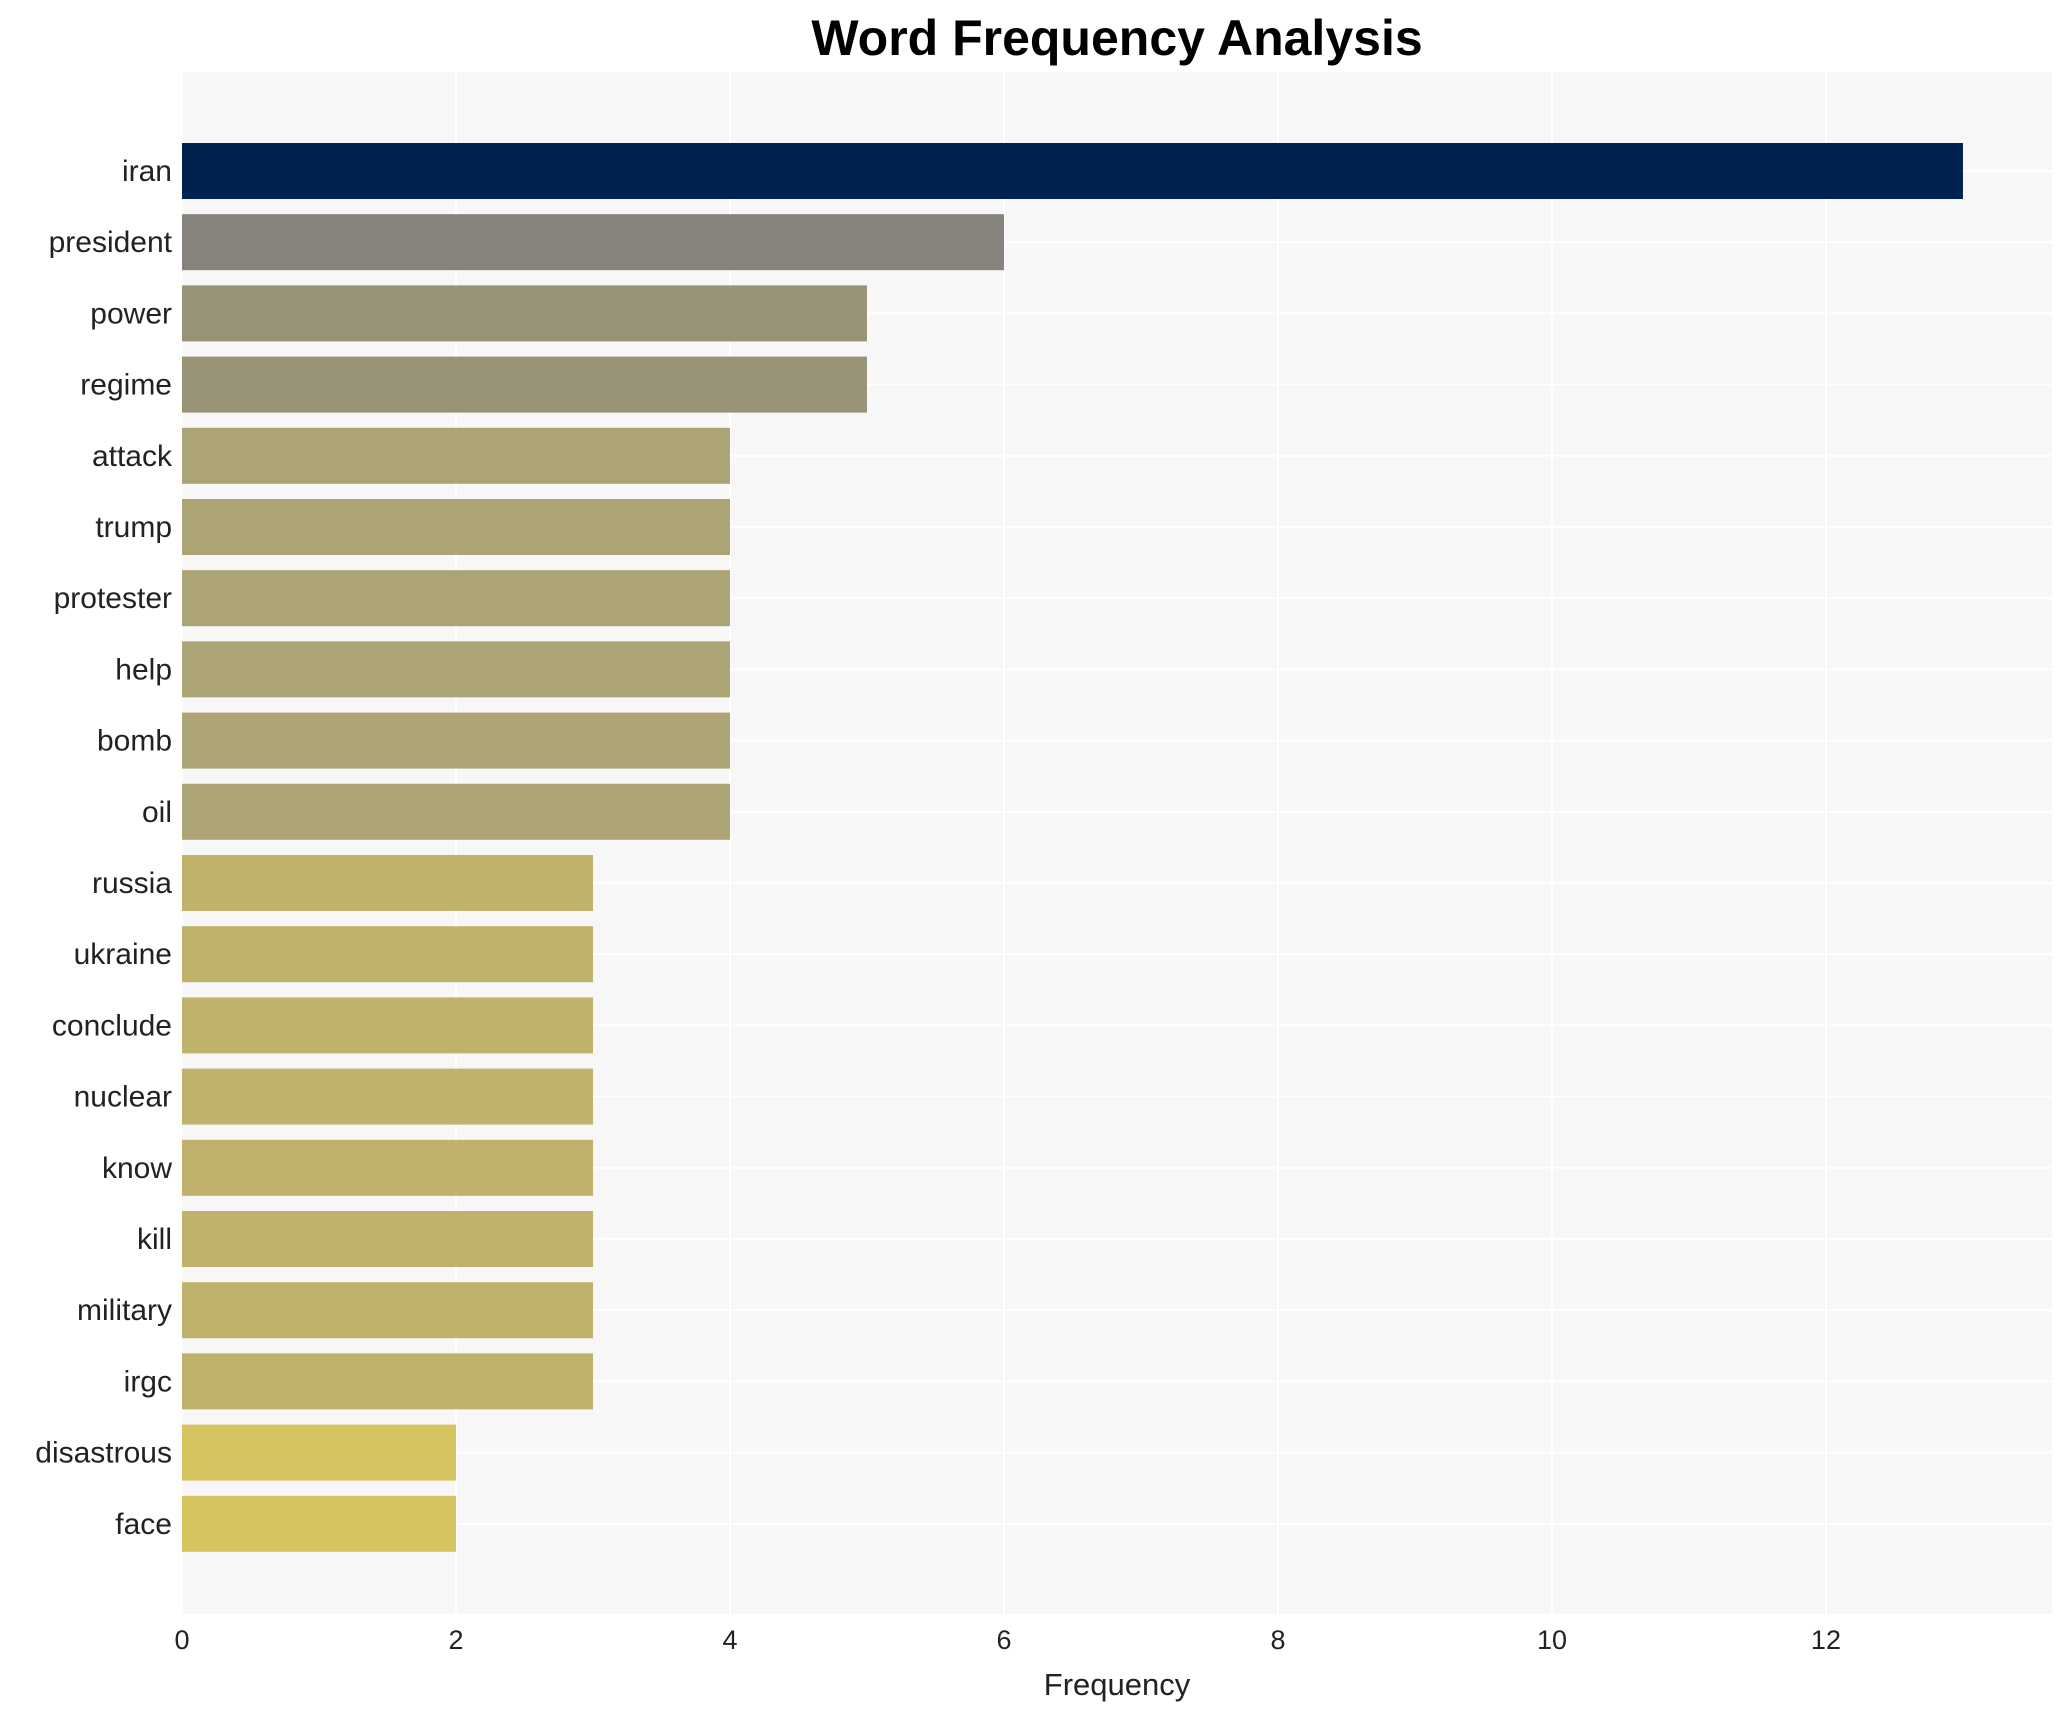  I want to click on category-label-conclude: conclude, so click(112, 1025).